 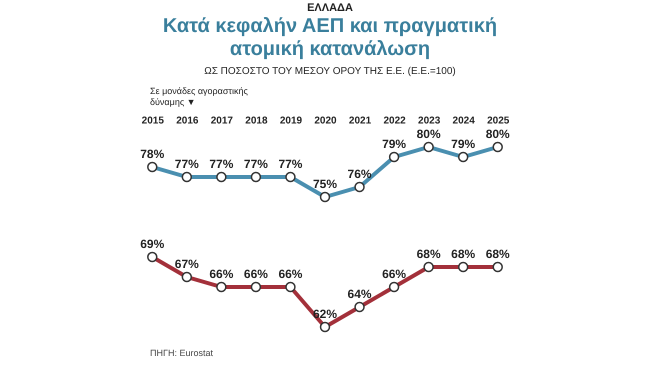 I want to click on text: ΠΗΓΗ: Eurostat, so click(x=181, y=353).